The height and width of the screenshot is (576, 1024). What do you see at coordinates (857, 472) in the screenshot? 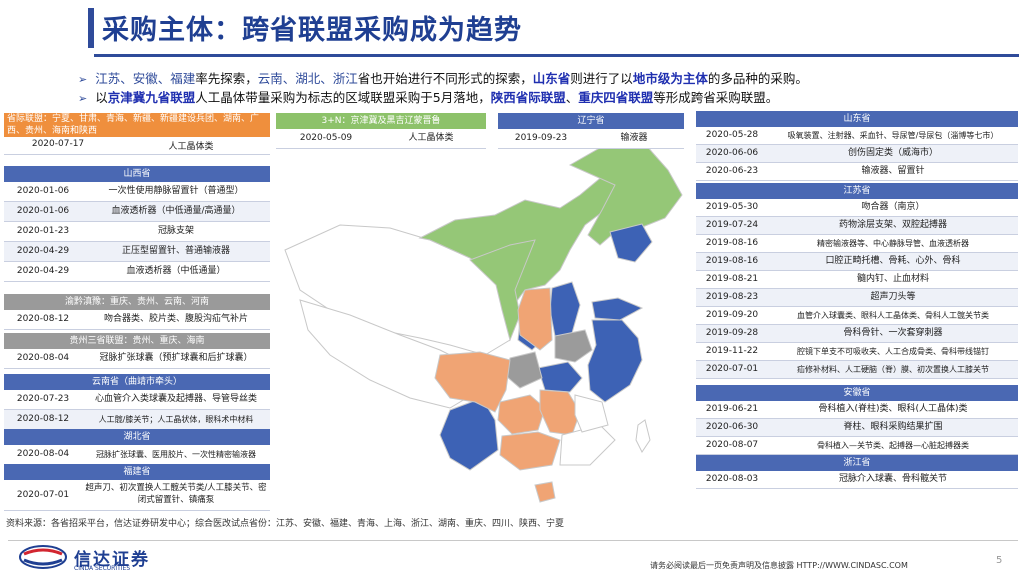
I see `table-zhejiang: 浙江省 2020-08-03 冠脉介入球囊、骨科髋关节` at bounding box center [857, 472].